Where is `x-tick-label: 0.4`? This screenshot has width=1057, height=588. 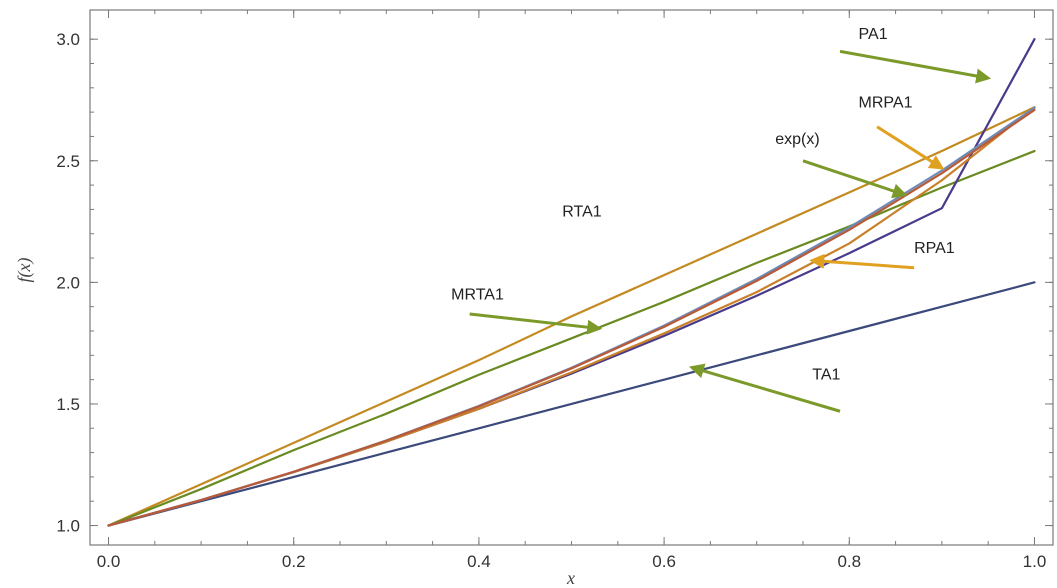 x-tick-label: 0.4 is located at coordinates (479, 561).